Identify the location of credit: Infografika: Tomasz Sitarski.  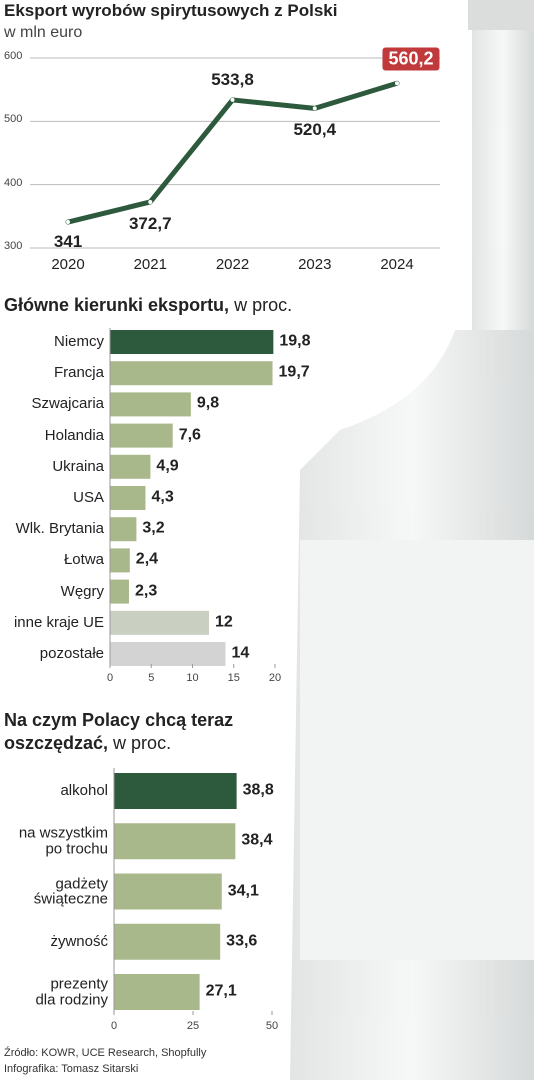
(71, 1069).